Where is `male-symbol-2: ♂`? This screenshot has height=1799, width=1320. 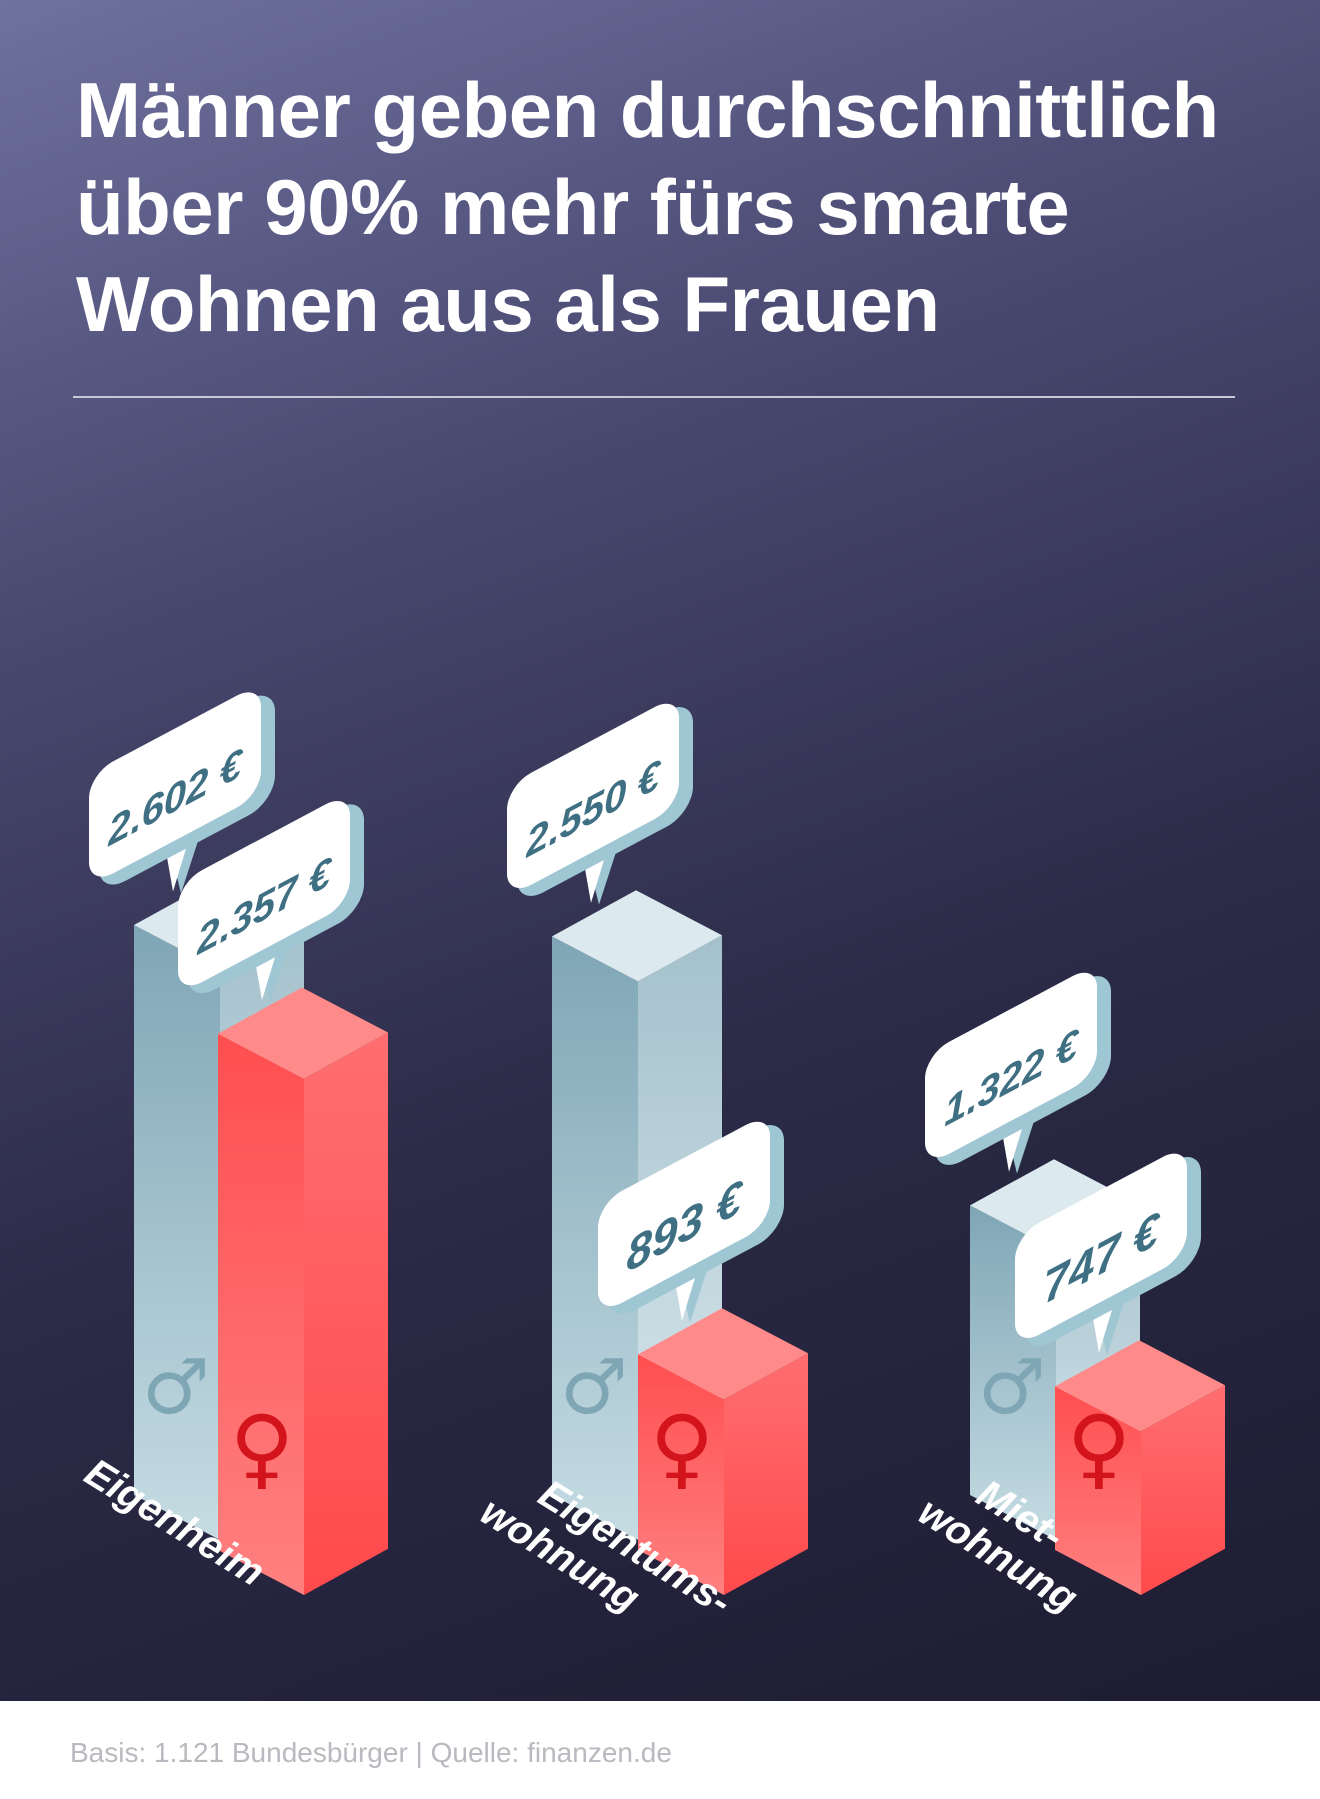 male-symbol-2: ♂ is located at coordinates (594, 1386).